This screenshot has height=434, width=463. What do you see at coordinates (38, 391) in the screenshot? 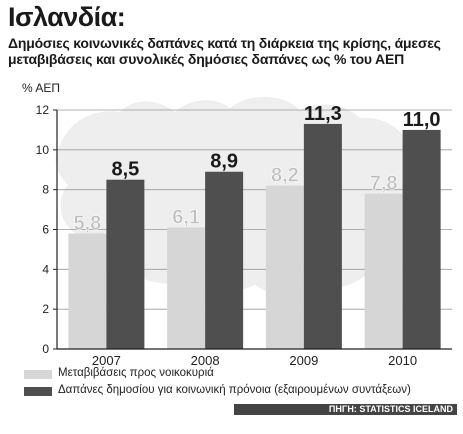
I see `legend-swatch-dark` at bounding box center [38, 391].